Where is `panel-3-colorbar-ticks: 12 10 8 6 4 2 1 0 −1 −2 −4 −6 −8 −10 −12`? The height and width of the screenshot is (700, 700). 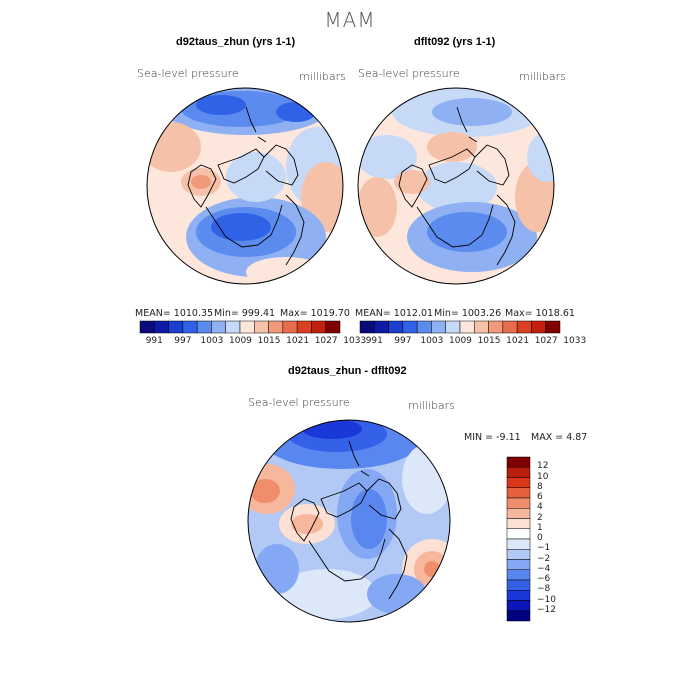
panel-3-colorbar-ticks: 12 10 8 6 4 2 1 0 −1 −2 −4 −6 −8 −10 −12 is located at coordinates (557, 539).